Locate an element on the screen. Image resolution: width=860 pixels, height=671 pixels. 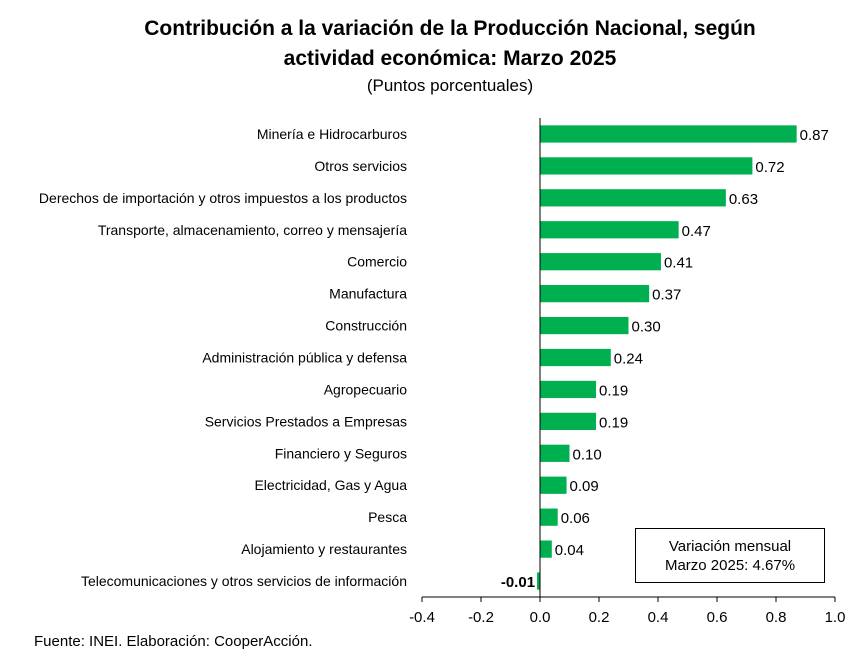
category-label-10: Financiero y Seguros is located at coordinates (341, 453).